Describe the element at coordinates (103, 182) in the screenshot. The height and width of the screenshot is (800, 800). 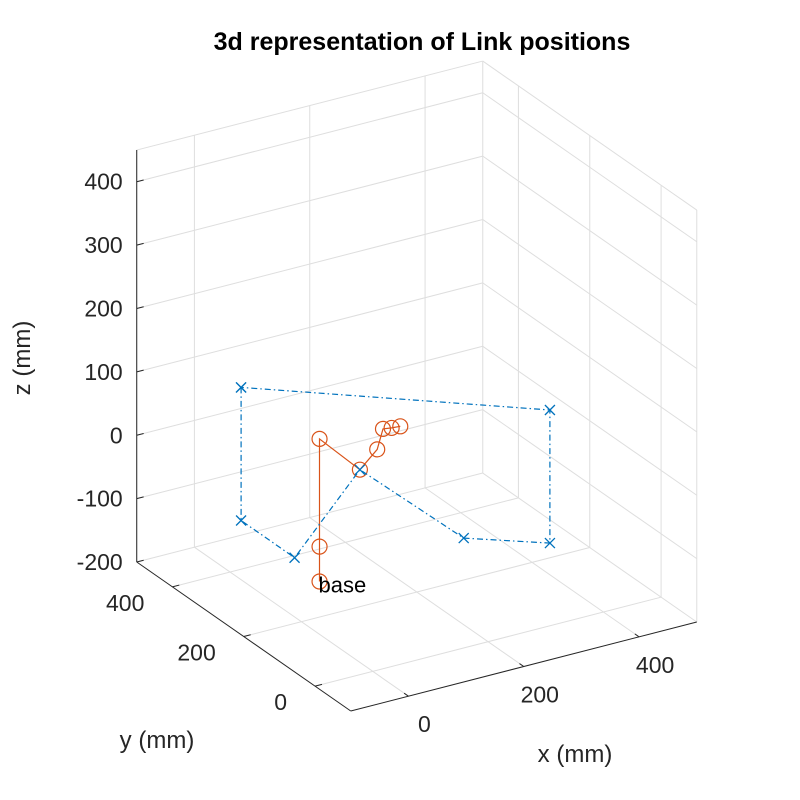
I see `z-tick-label: 400` at that location.